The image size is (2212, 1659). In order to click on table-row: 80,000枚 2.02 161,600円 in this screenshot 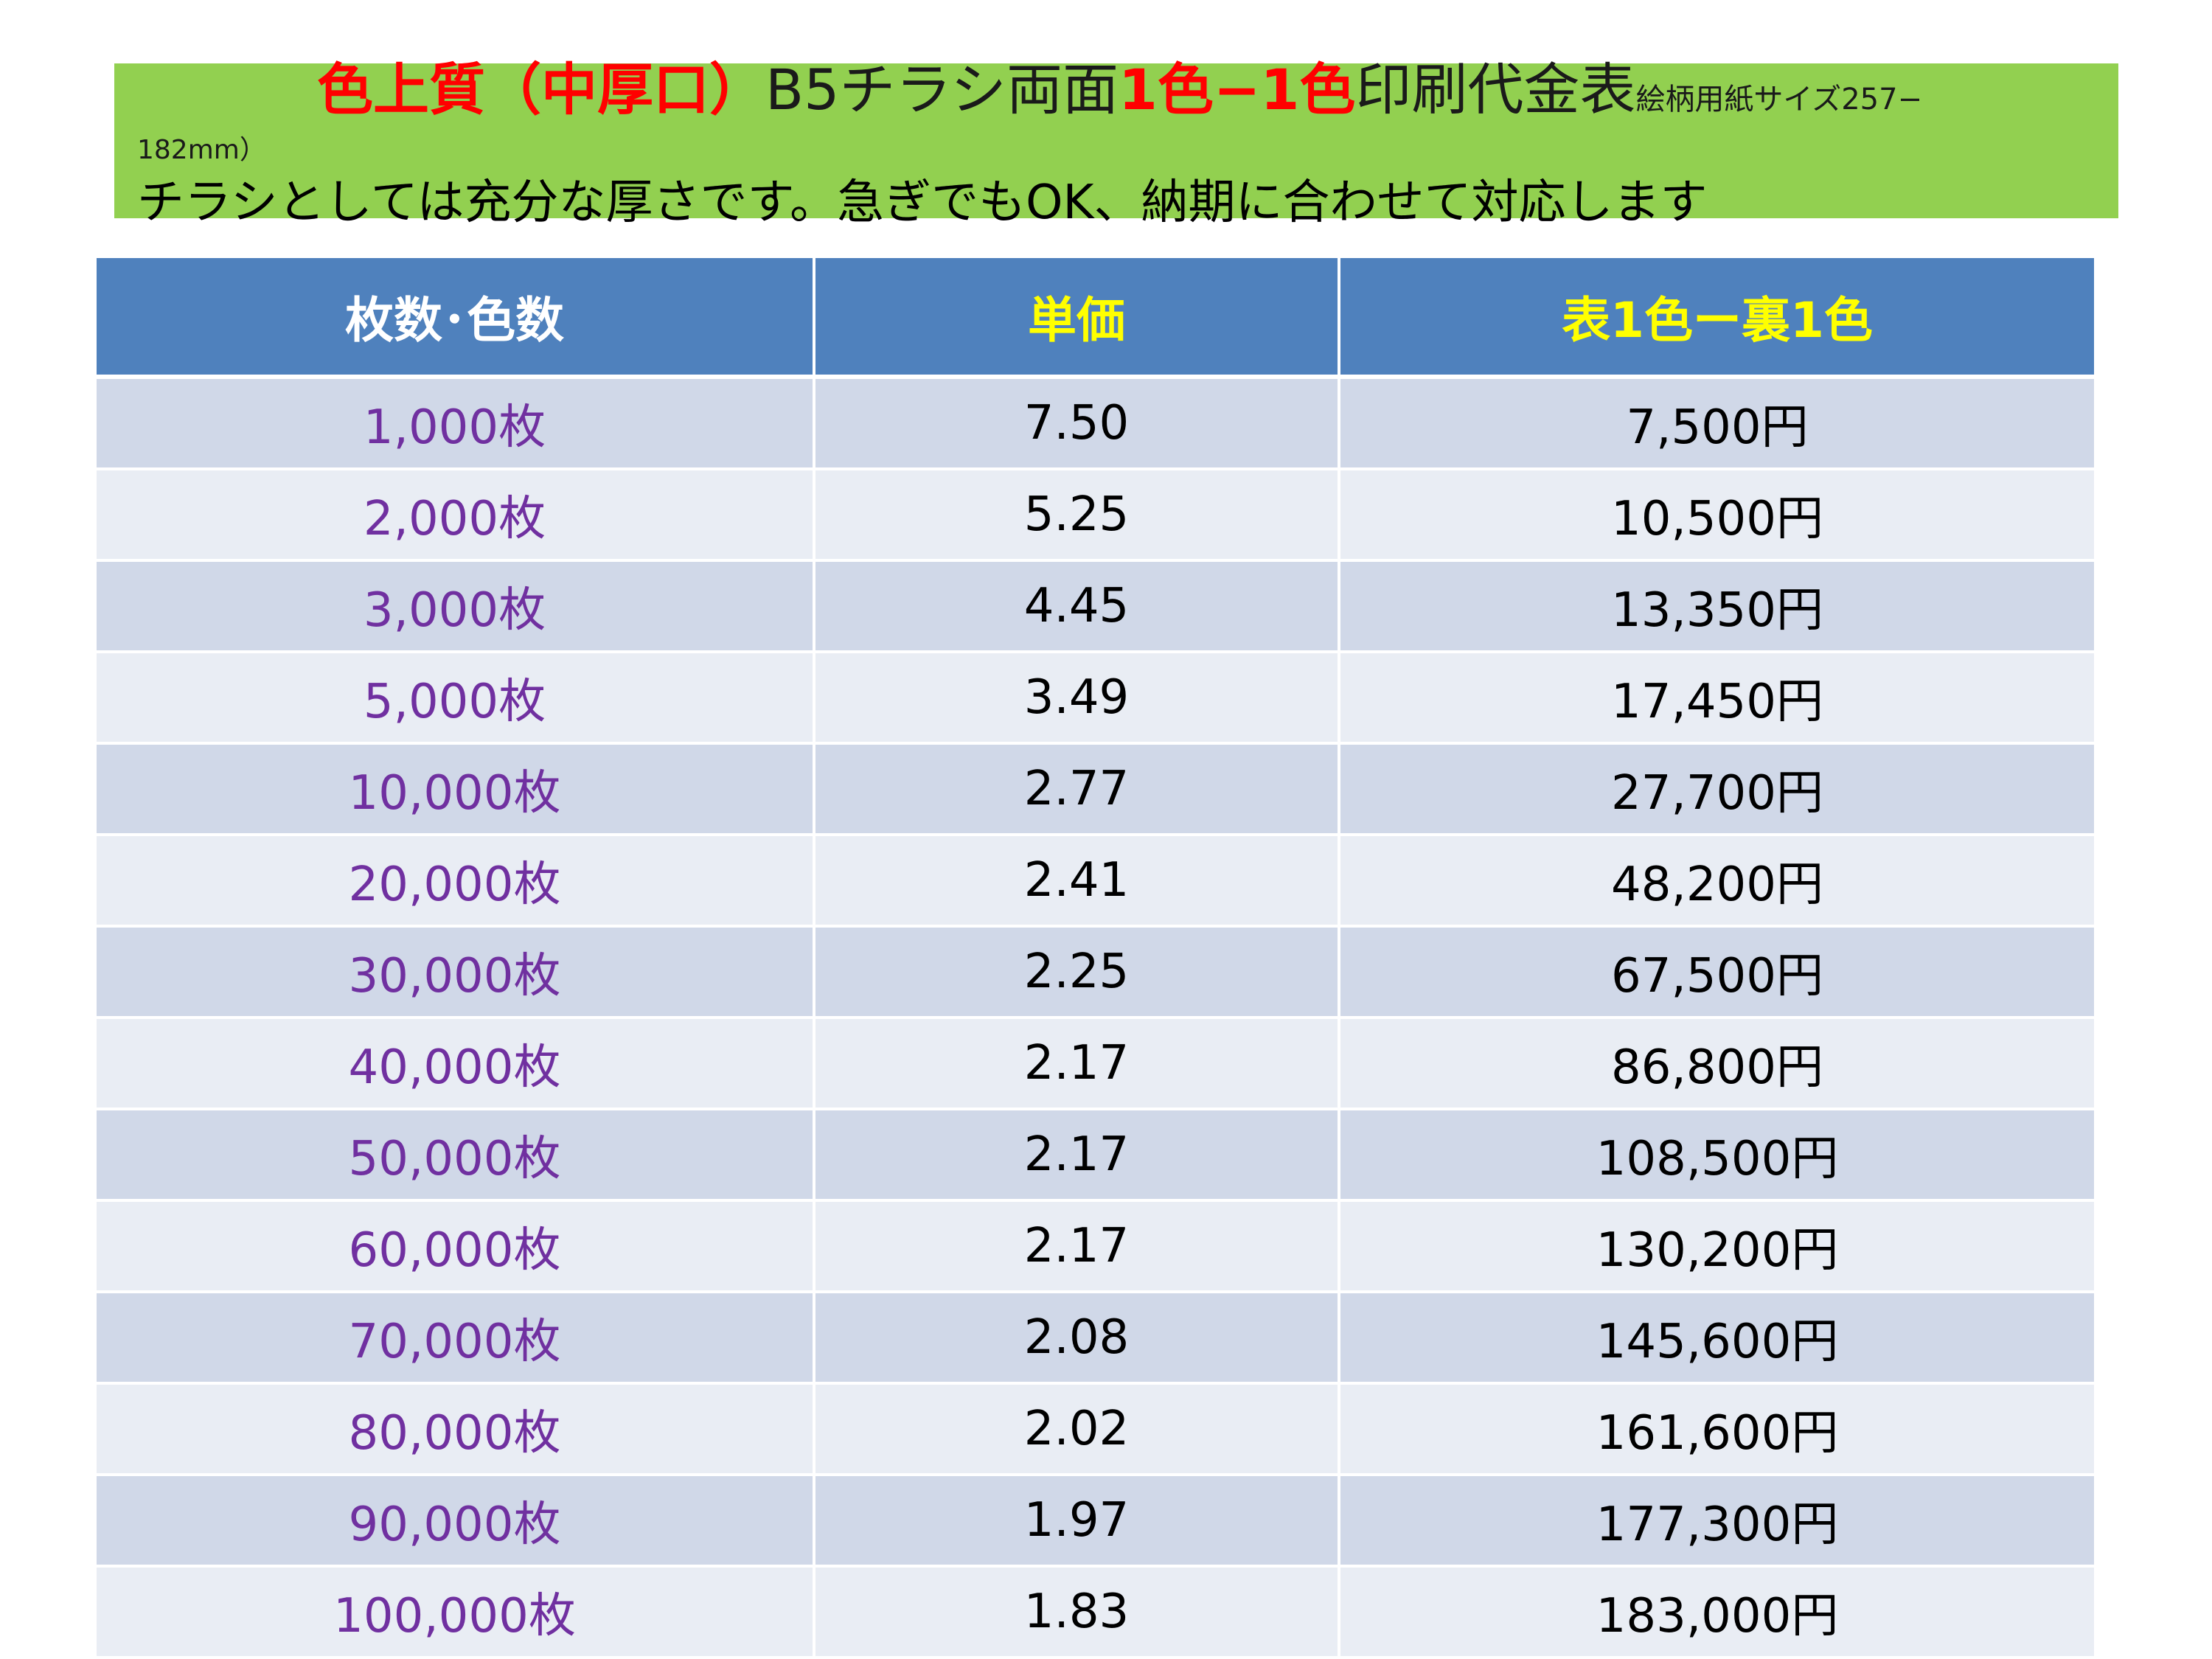, I will do `click(1095, 1429)`.